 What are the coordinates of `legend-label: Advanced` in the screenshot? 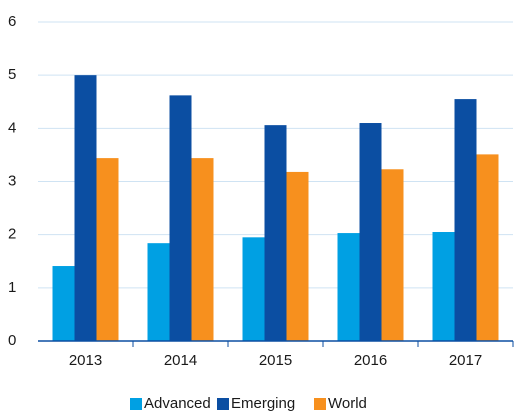 It's located at (177, 403).